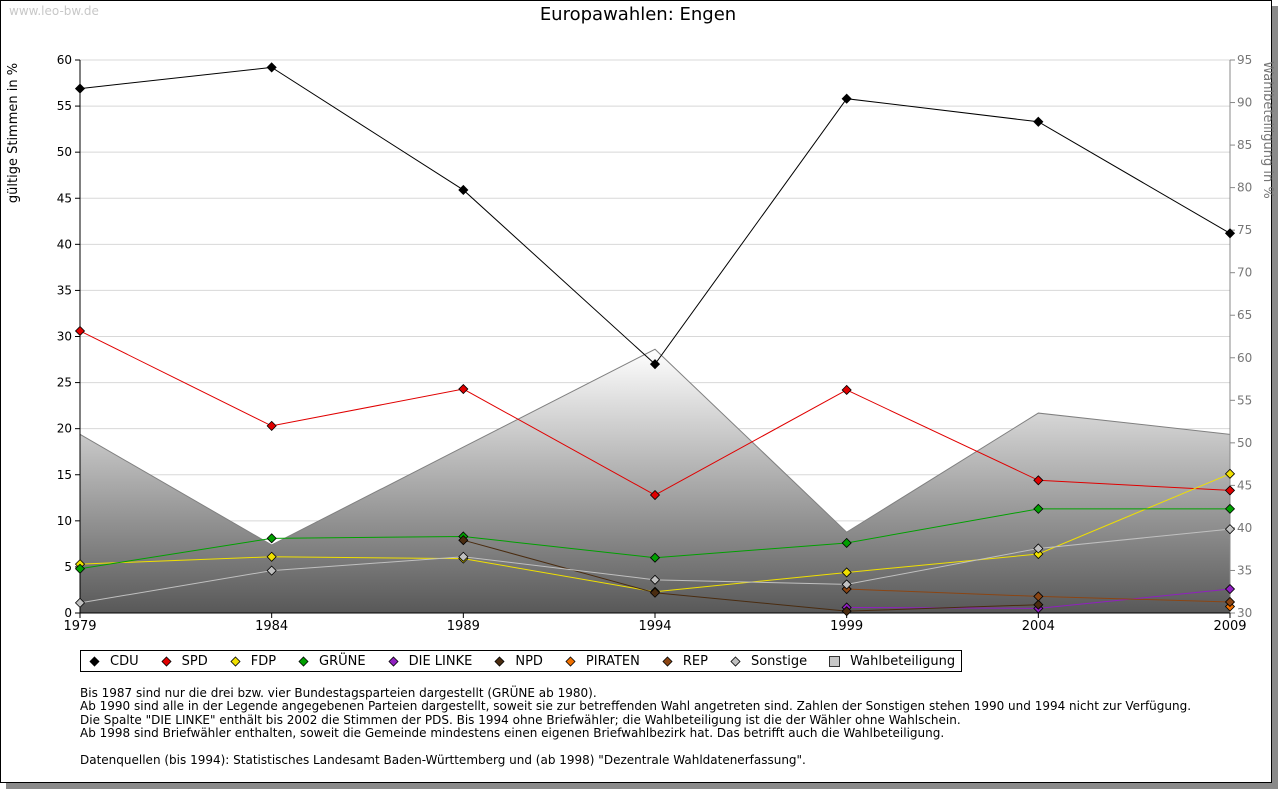 The width and height of the screenshot is (1280, 791). I want to click on y2-tick-label: 75, so click(1244, 230).